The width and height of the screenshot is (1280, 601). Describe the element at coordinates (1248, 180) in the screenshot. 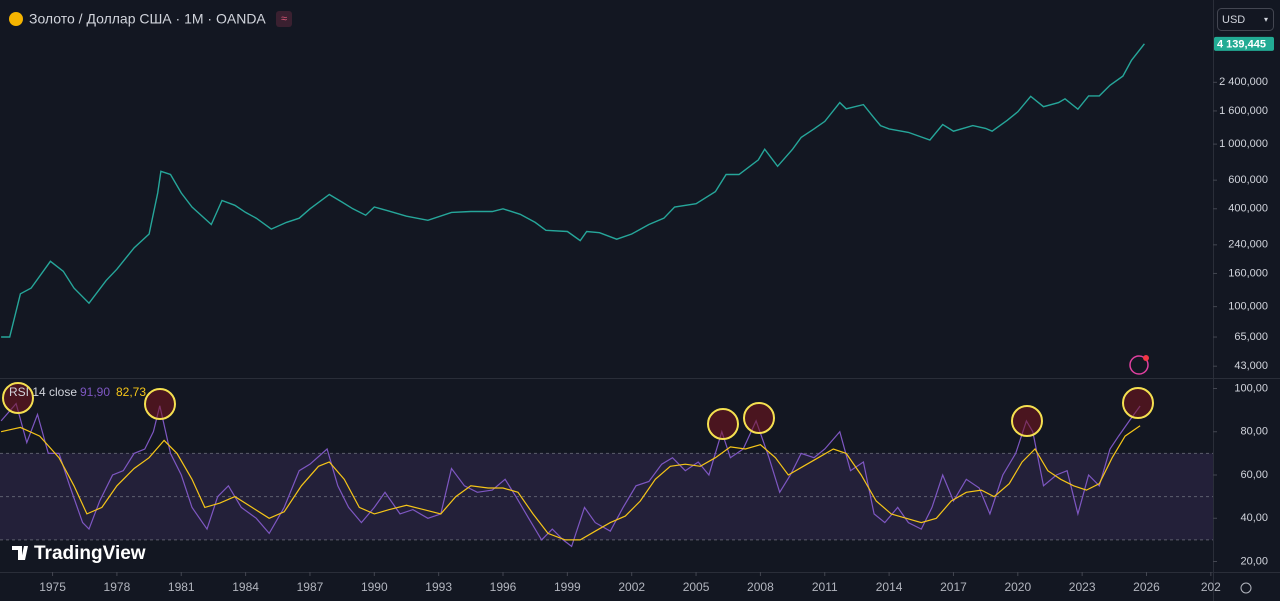

I see `y-tick-label: 600,000` at that location.